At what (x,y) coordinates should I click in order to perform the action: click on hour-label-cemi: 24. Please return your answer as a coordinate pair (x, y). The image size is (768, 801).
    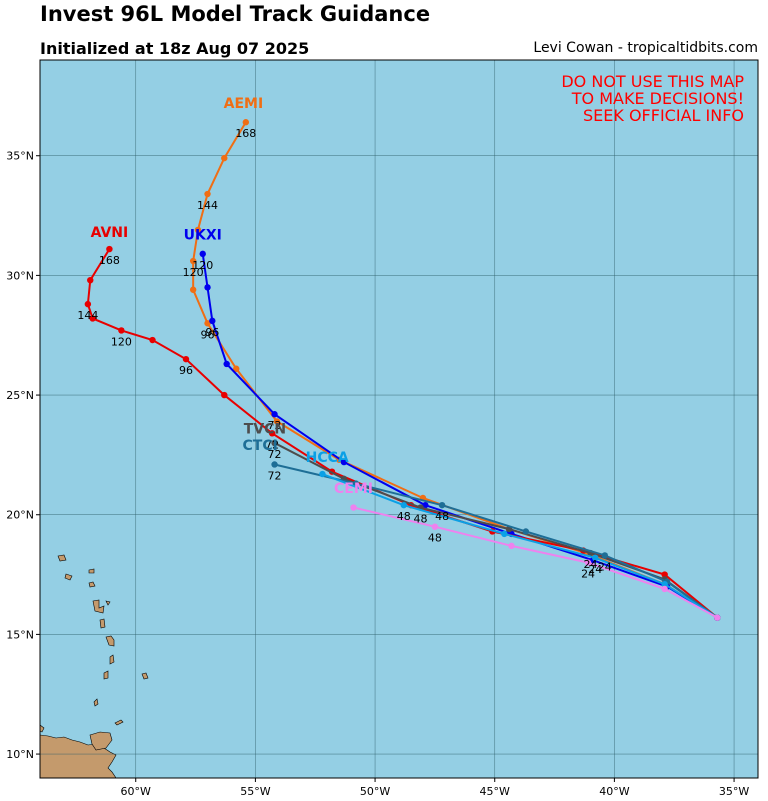
    Looking at the image, I should click on (588, 574).